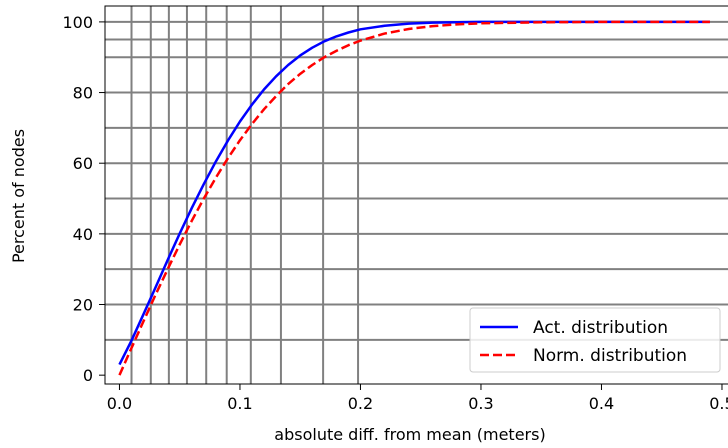  Describe the element at coordinates (119, 403) in the screenshot. I see `x-tick-label: 0.0` at that location.